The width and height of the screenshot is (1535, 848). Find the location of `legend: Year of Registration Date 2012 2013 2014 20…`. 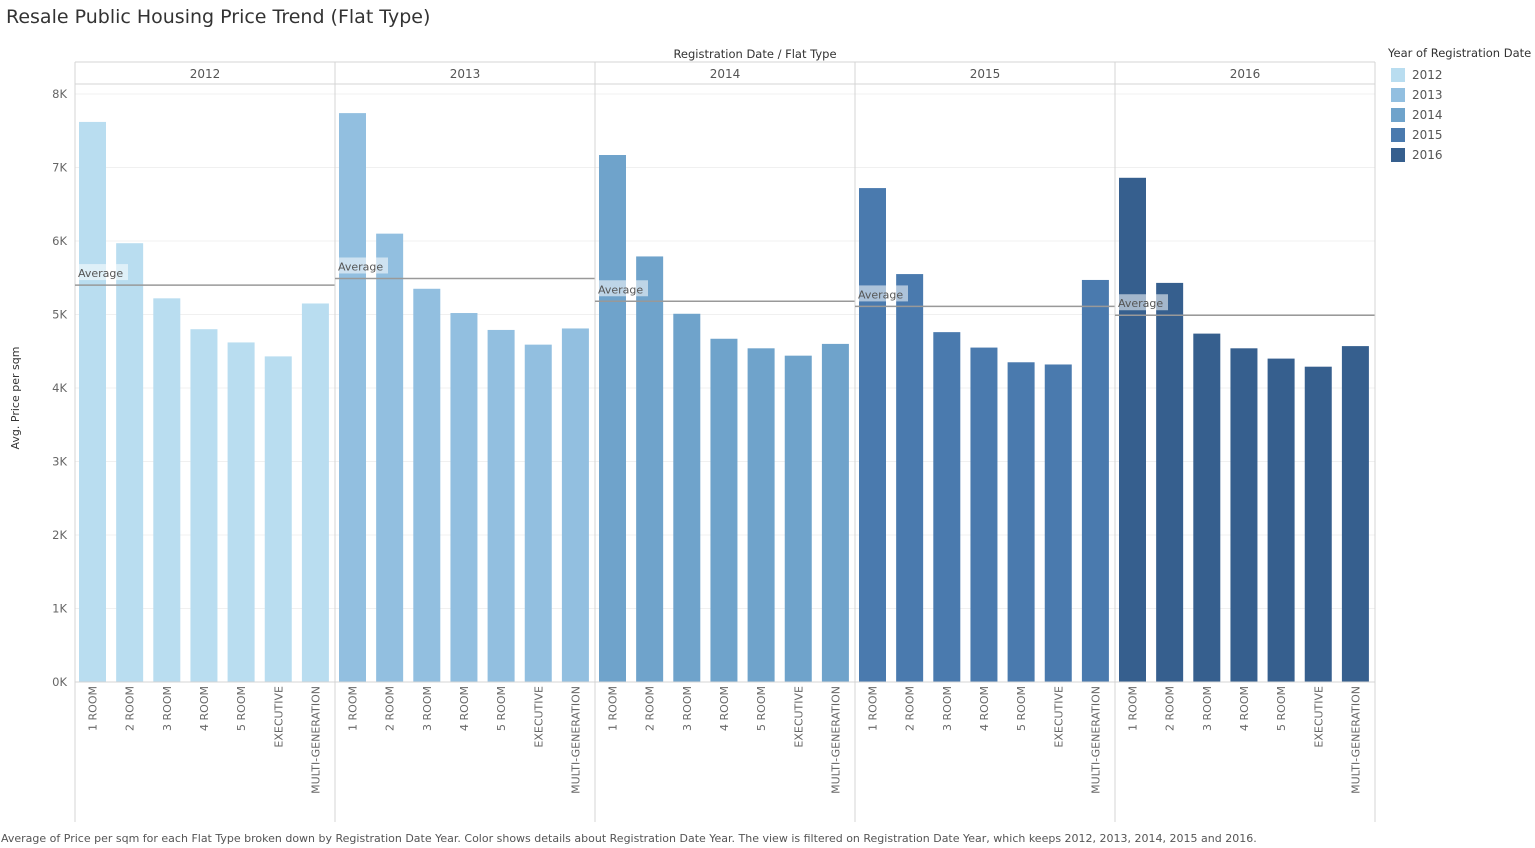

legend: Year of Registration Date 2012 2013 2014 20… is located at coordinates (1461, 105).